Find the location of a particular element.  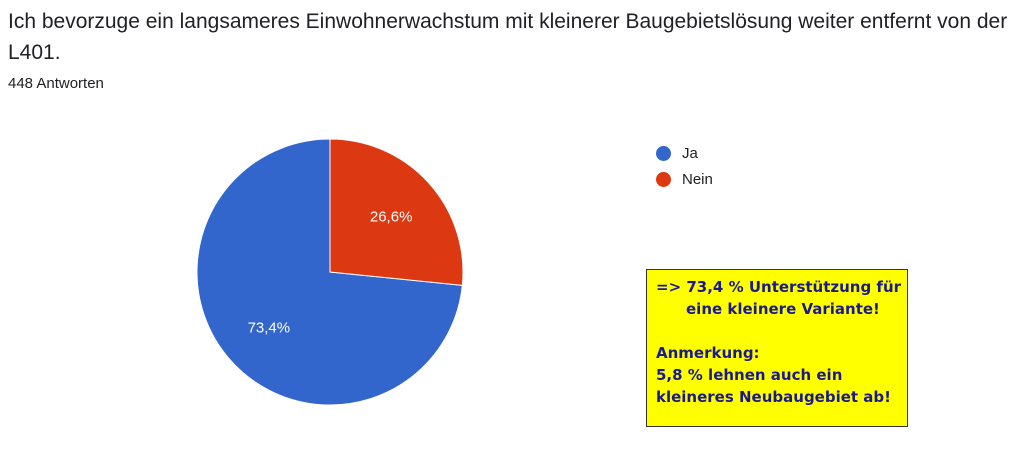

pie-label-nein: 26,6% is located at coordinates (391, 217).